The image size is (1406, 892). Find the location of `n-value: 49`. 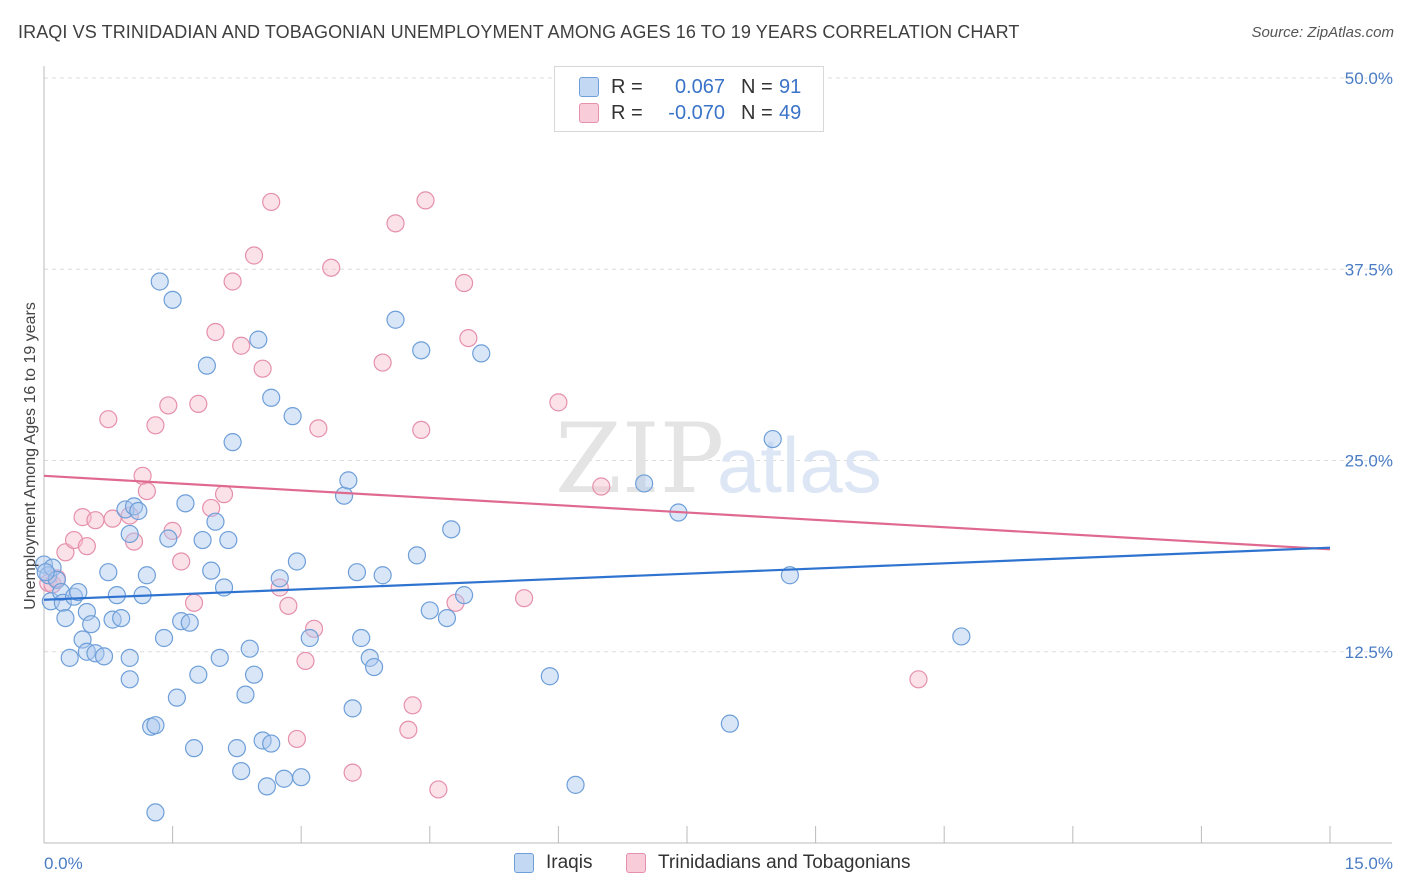

n-value: 49 is located at coordinates (790, 112).